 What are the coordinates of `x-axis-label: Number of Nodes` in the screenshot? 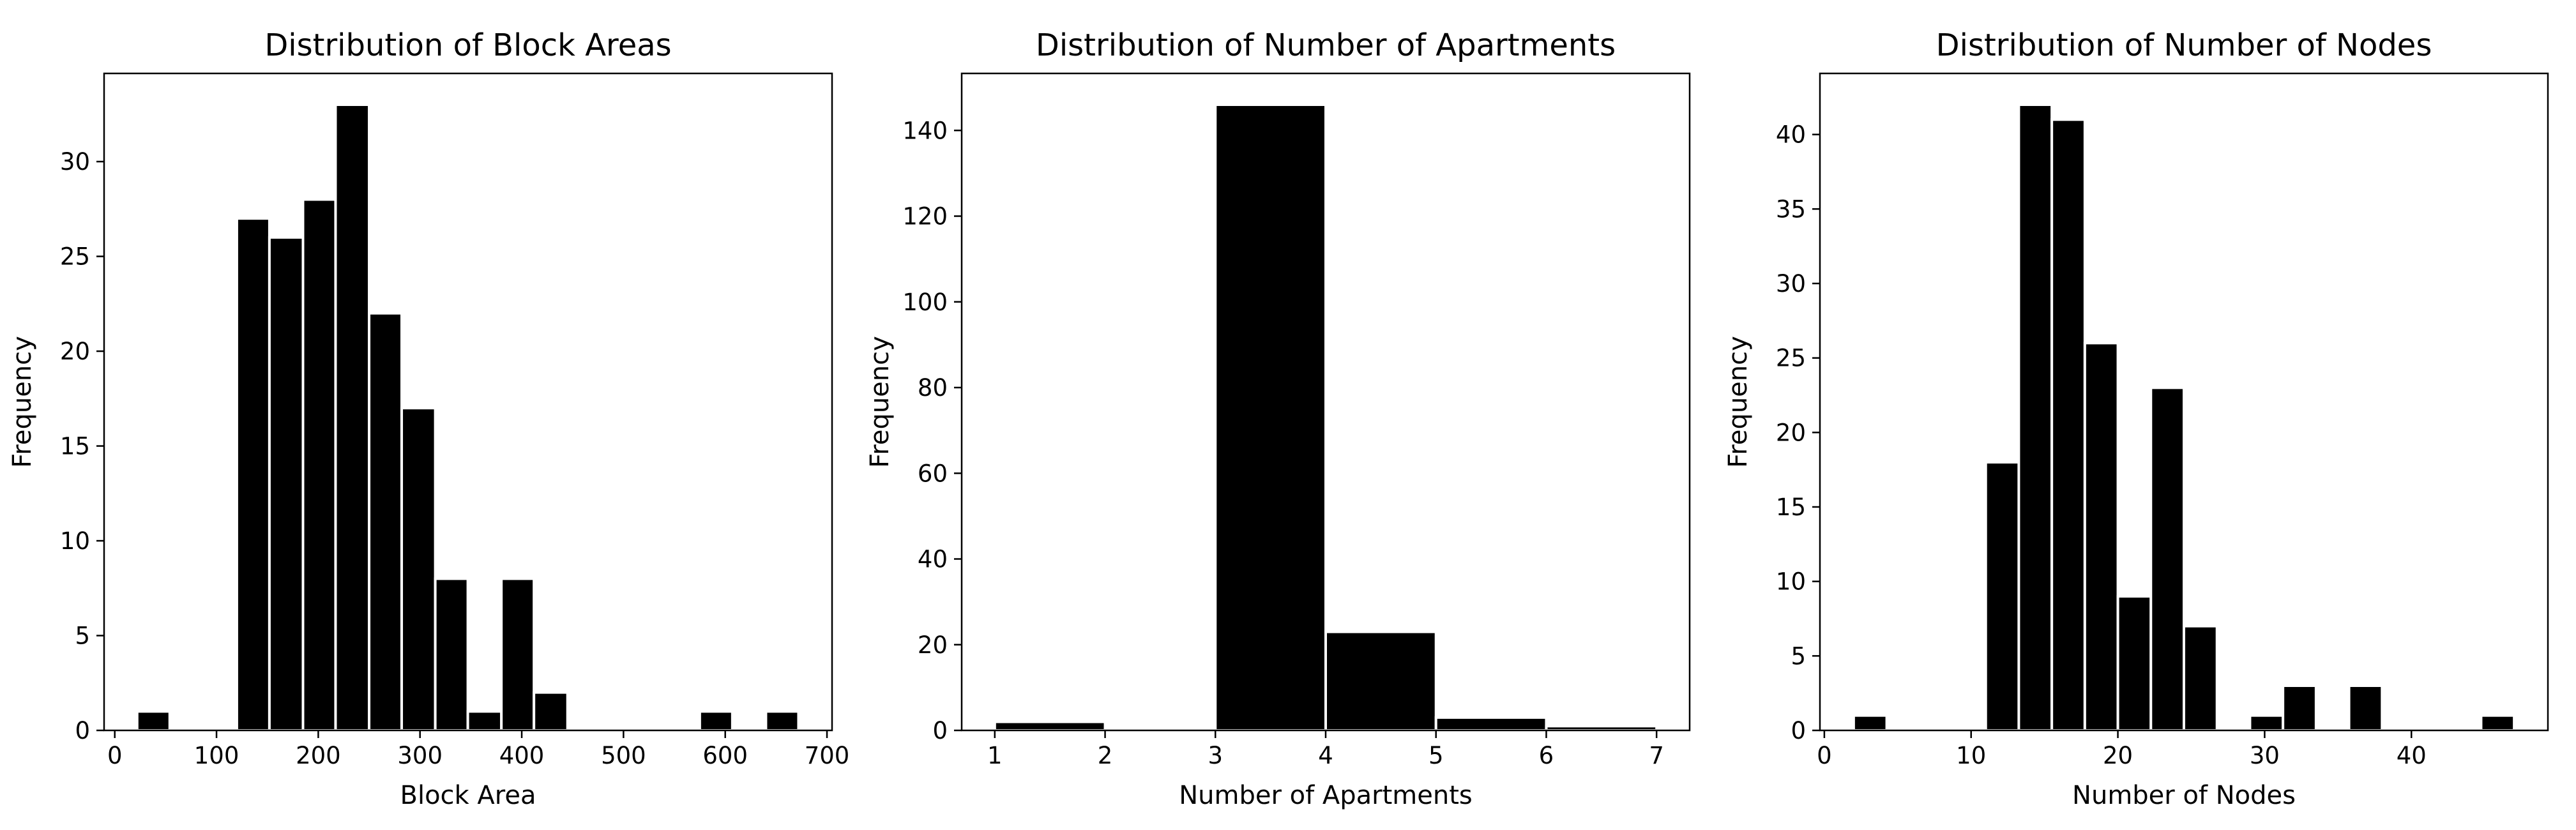 It's located at (2184, 795).